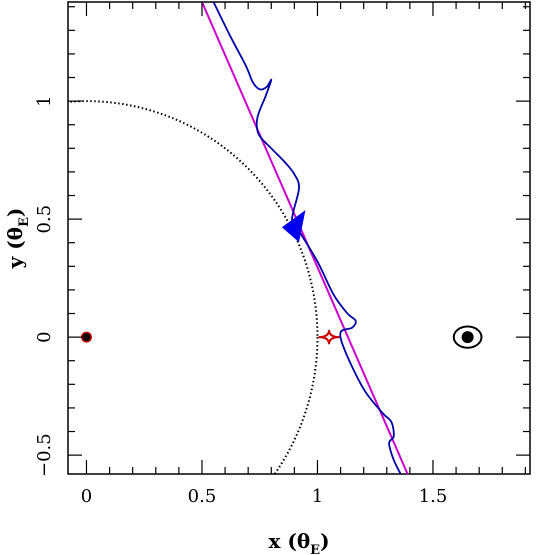  Describe the element at coordinates (15, 254) in the screenshot. I see `y-axis-title-prefix: y (` at that location.